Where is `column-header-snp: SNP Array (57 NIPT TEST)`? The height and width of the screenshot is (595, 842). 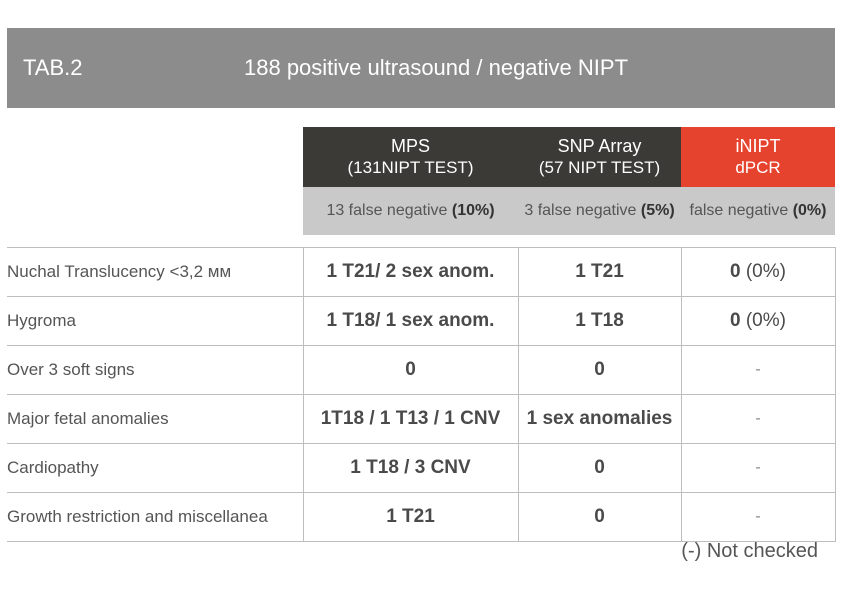 column-header-snp: SNP Array (57 NIPT TEST) is located at coordinates (599, 157).